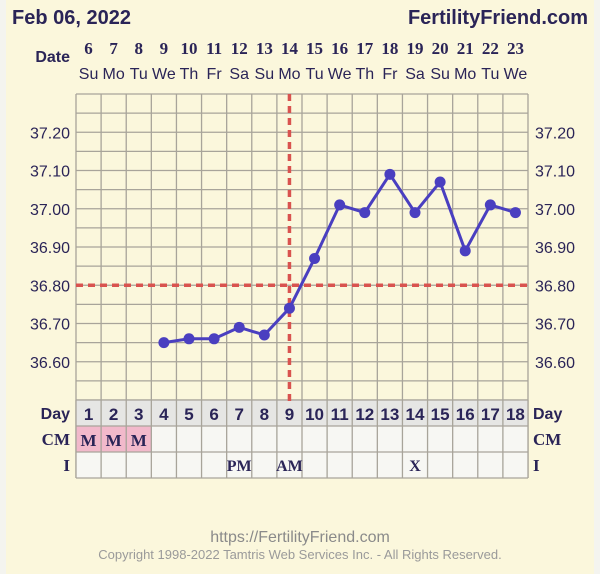  I want to click on y-tick-label-right: 37.20, so click(555, 133).